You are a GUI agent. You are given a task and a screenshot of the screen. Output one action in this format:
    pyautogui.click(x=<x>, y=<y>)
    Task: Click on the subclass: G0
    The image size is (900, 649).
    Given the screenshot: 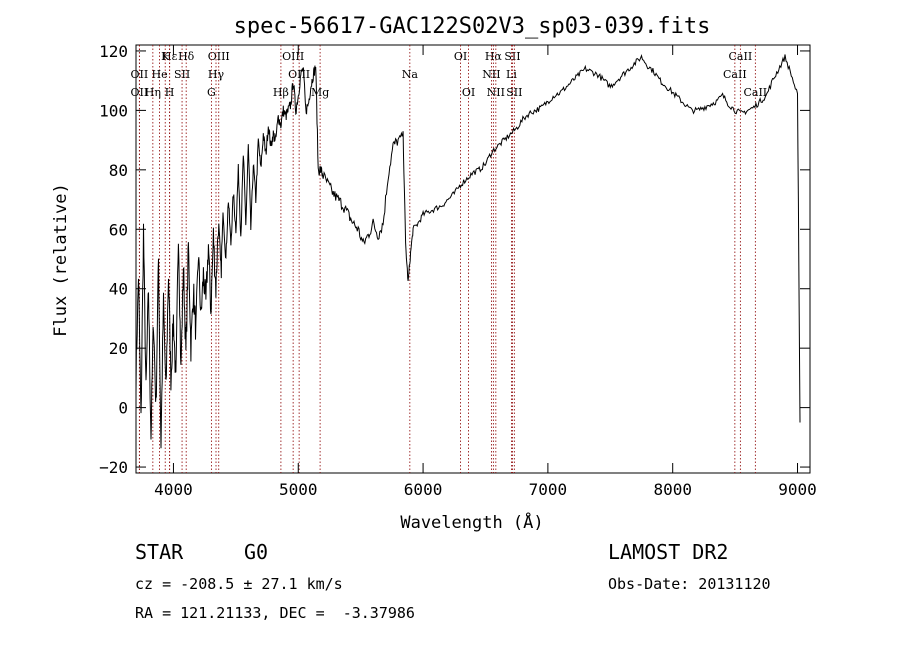 What is the action you would take?
    pyautogui.click(x=256, y=552)
    